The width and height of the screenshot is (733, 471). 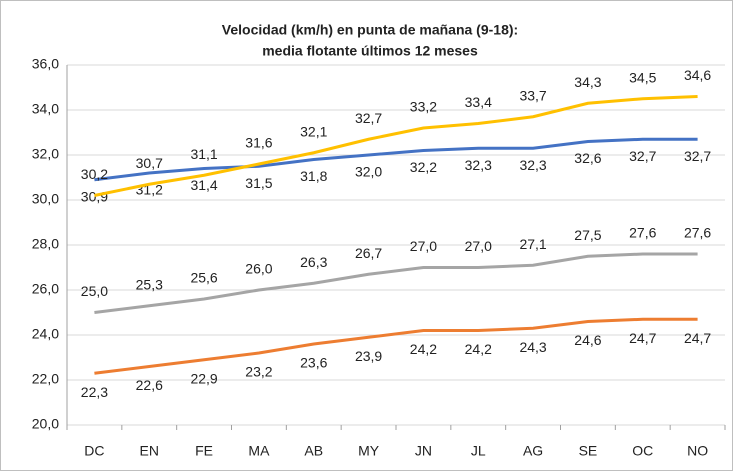 What do you see at coordinates (258, 183) in the screenshot?
I see `data-label: 31,5` at bounding box center [258, 183].